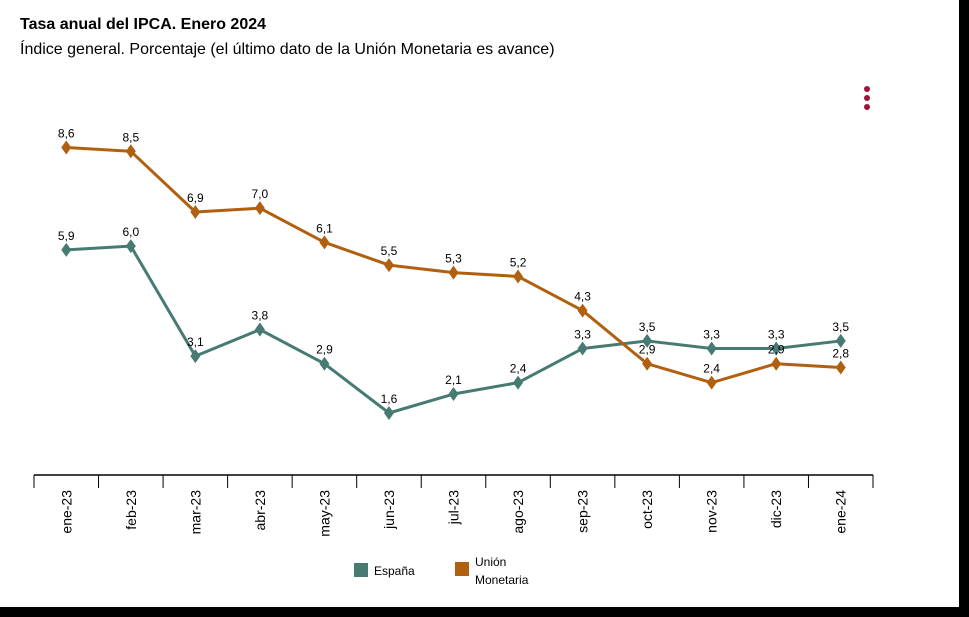  Describe the element at coordinates (840, 353) in the screenshot. I see `data-label-um: 2,8` at that location.